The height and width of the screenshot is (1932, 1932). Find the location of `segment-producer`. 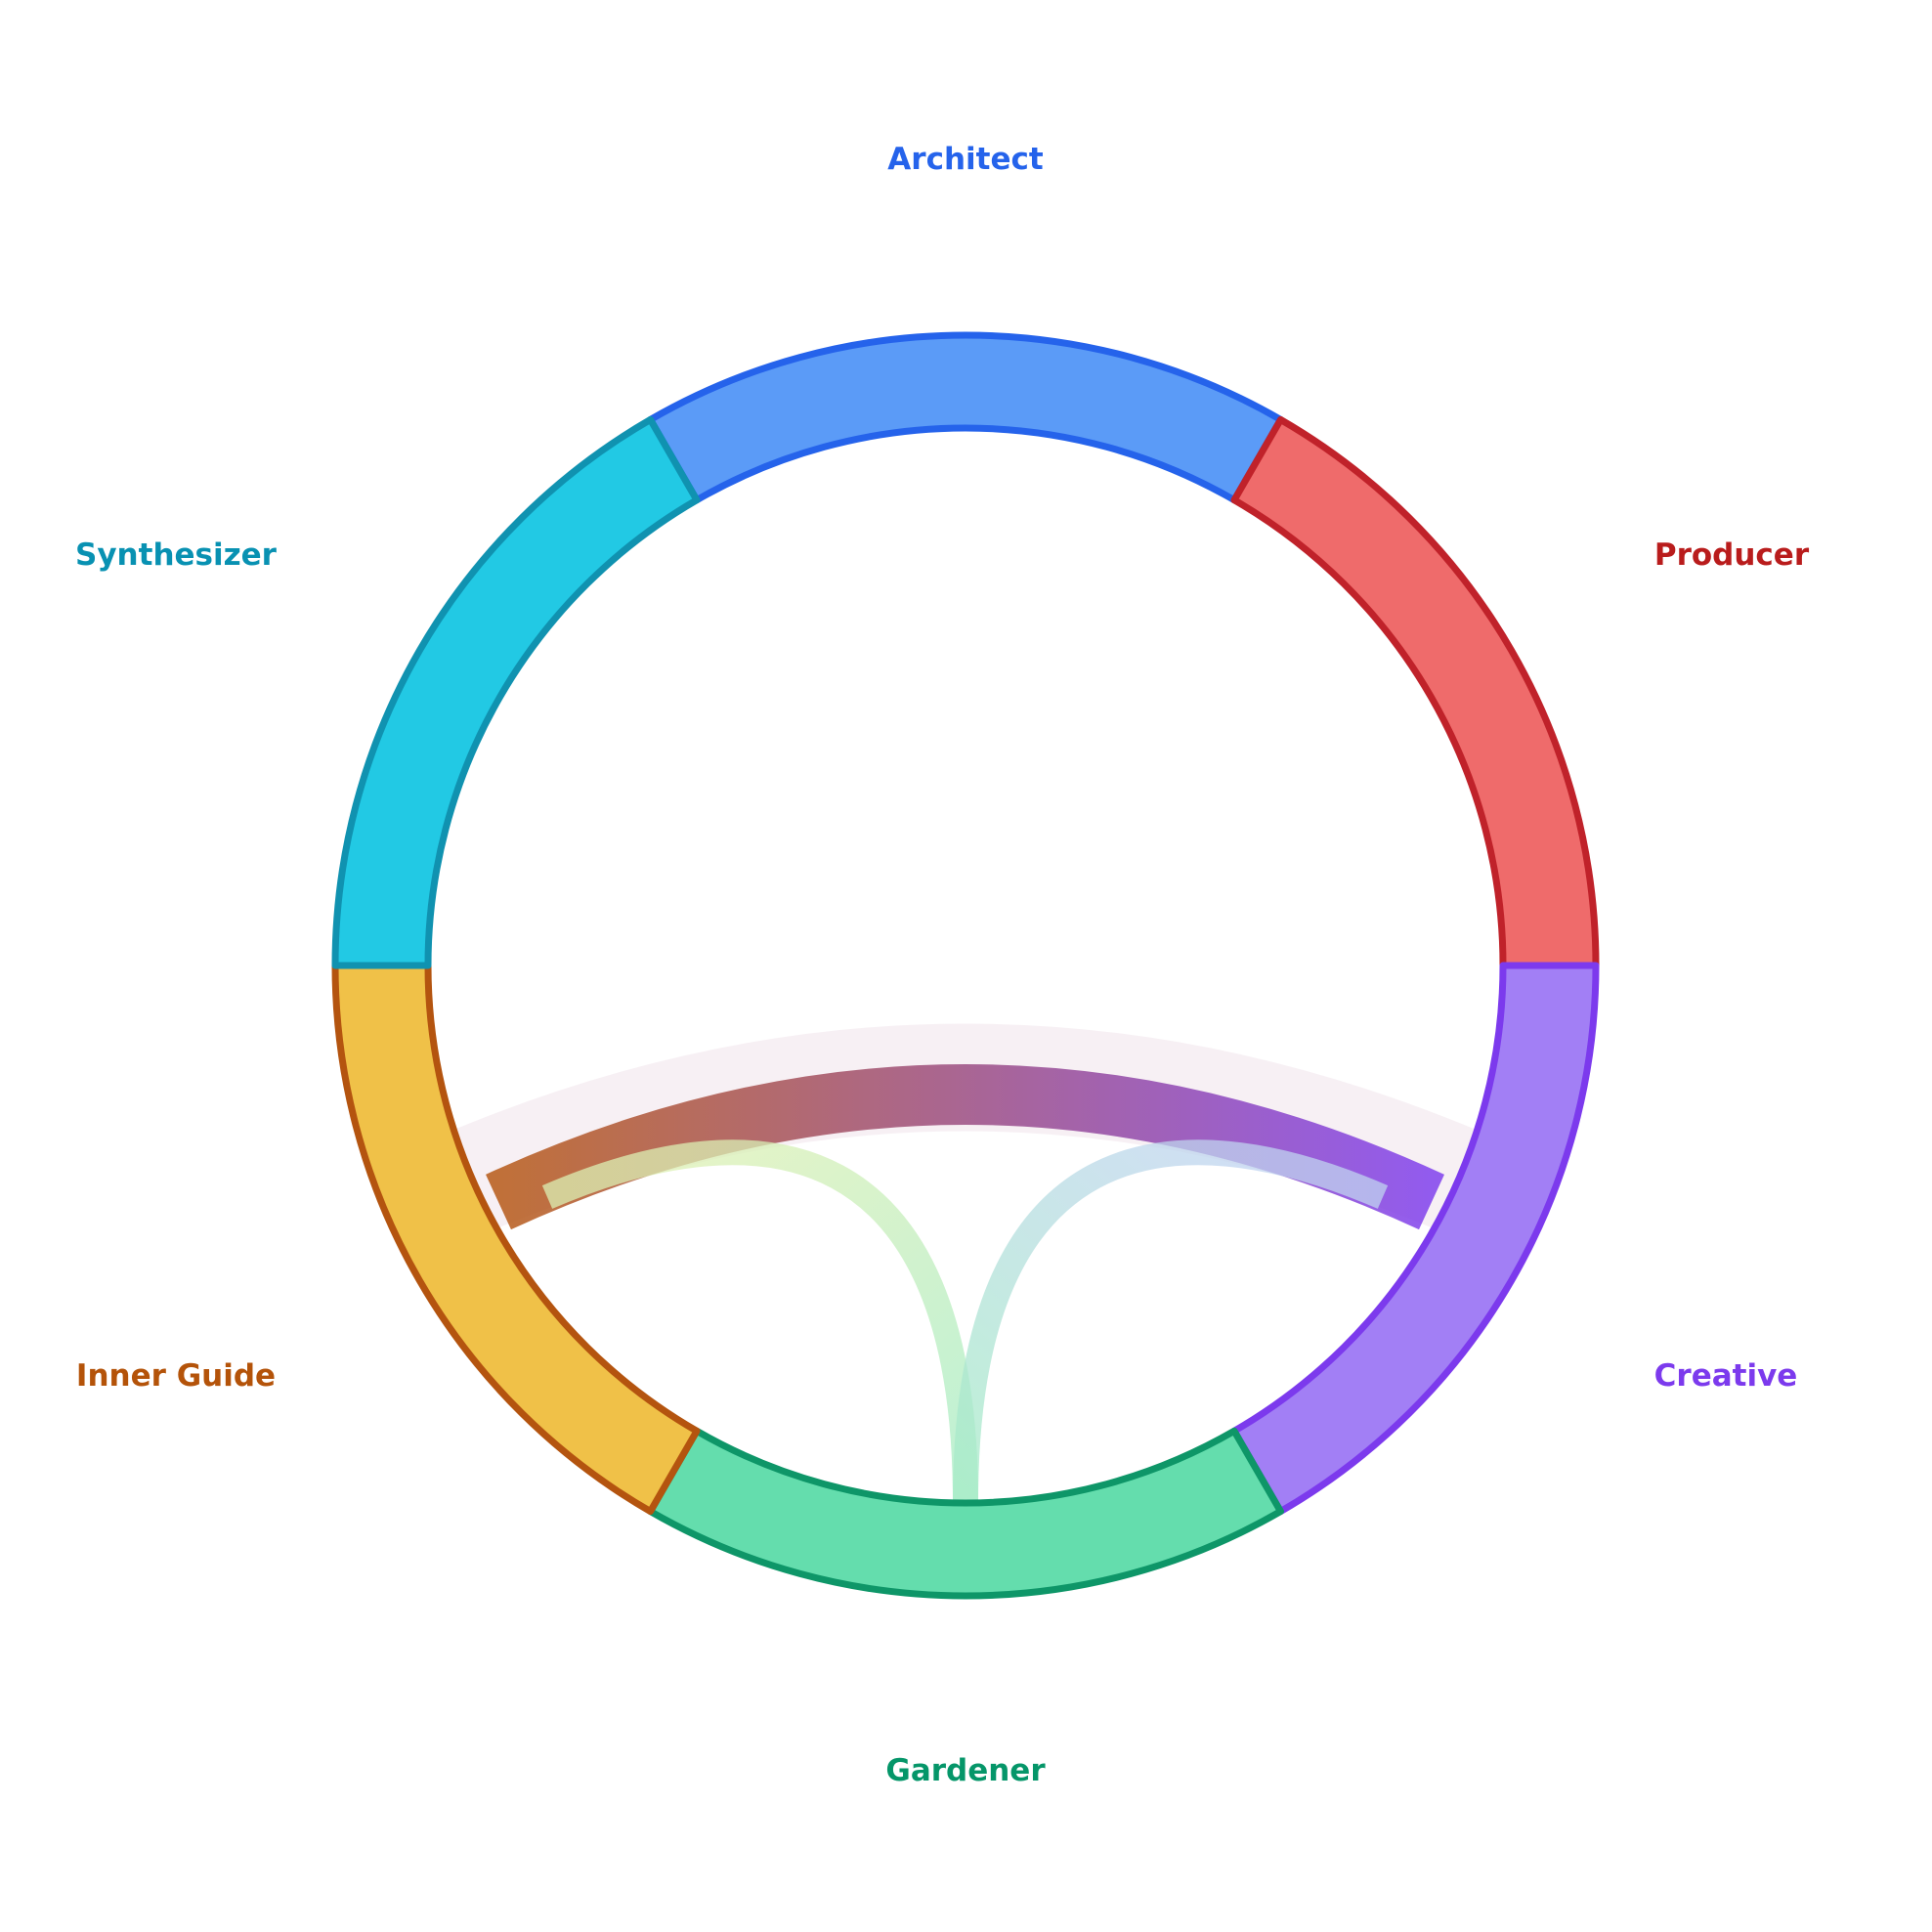

segment-producer is located at coordinates (1415, 692).